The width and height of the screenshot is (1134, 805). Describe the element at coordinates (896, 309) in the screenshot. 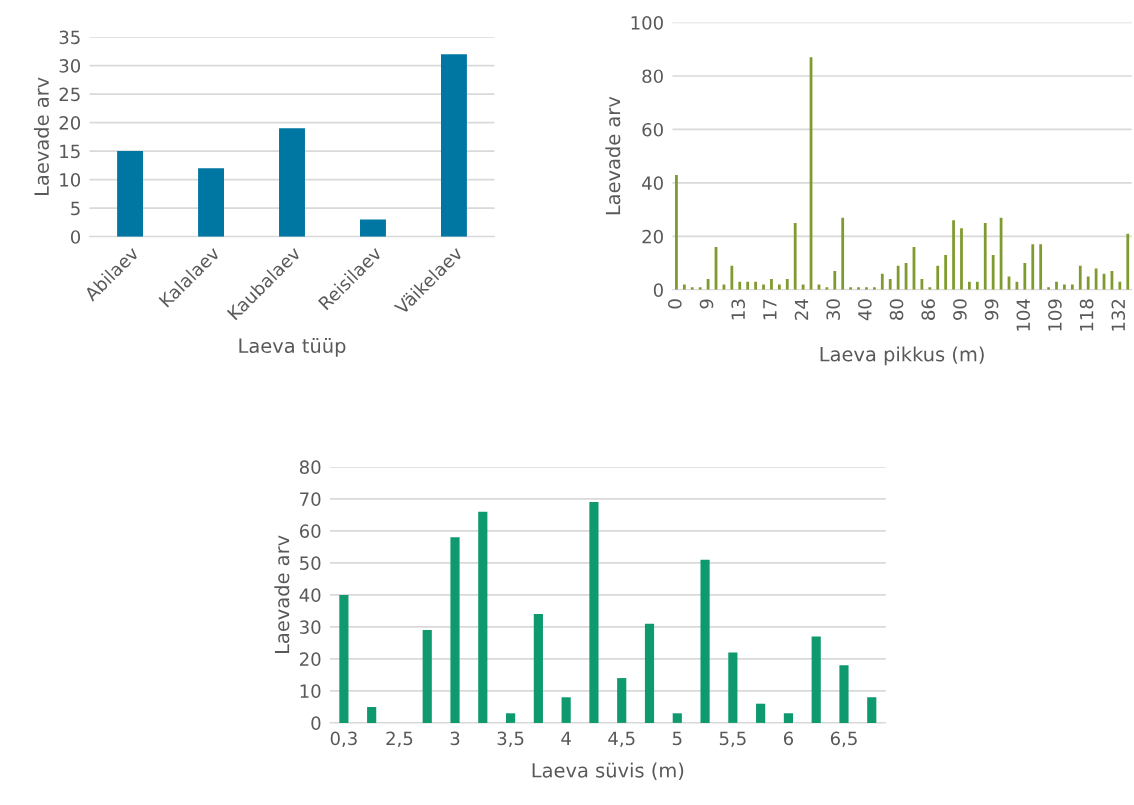

I see `x-tick-label: 80` at that location.